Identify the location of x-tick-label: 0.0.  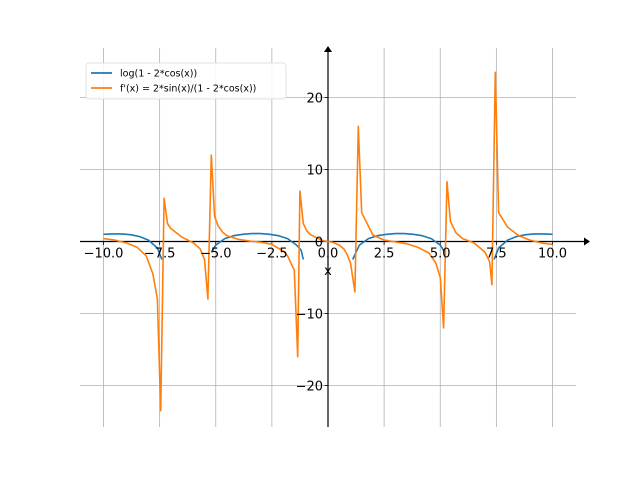
(328, 254).